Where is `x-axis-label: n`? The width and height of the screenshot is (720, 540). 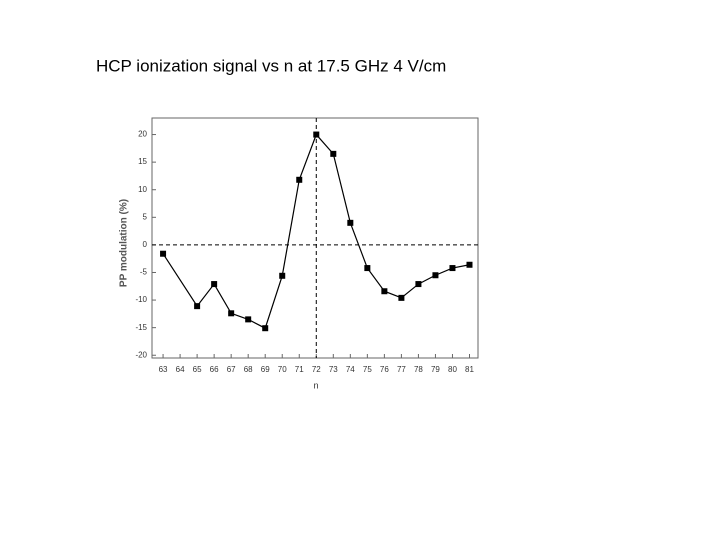 x-axis-label: n is located at coordinates (315, 385).